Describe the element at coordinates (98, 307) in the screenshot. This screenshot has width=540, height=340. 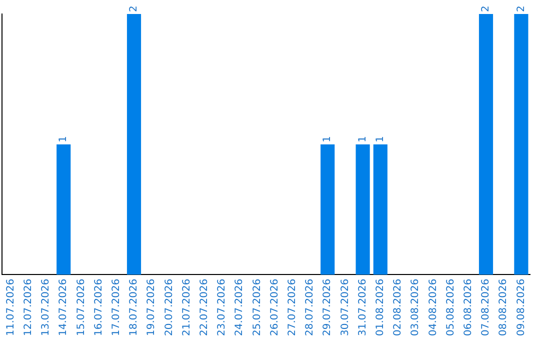
I see `x-tick-label: 16.07.2026` at that location.